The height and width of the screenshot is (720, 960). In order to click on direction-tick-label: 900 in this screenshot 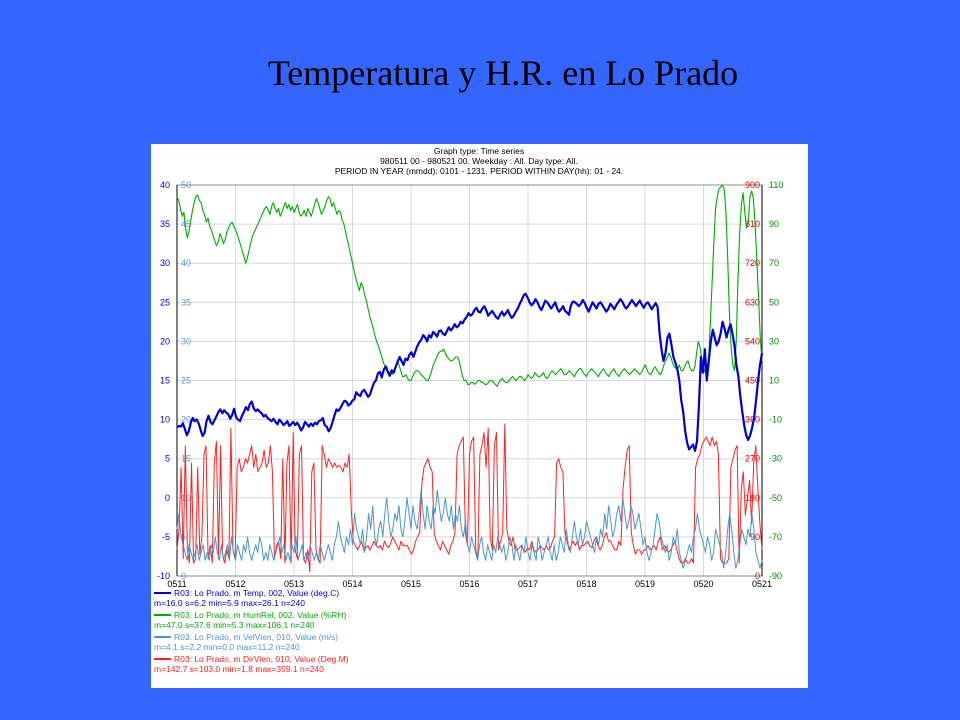, I will do `click(752, 185)`.